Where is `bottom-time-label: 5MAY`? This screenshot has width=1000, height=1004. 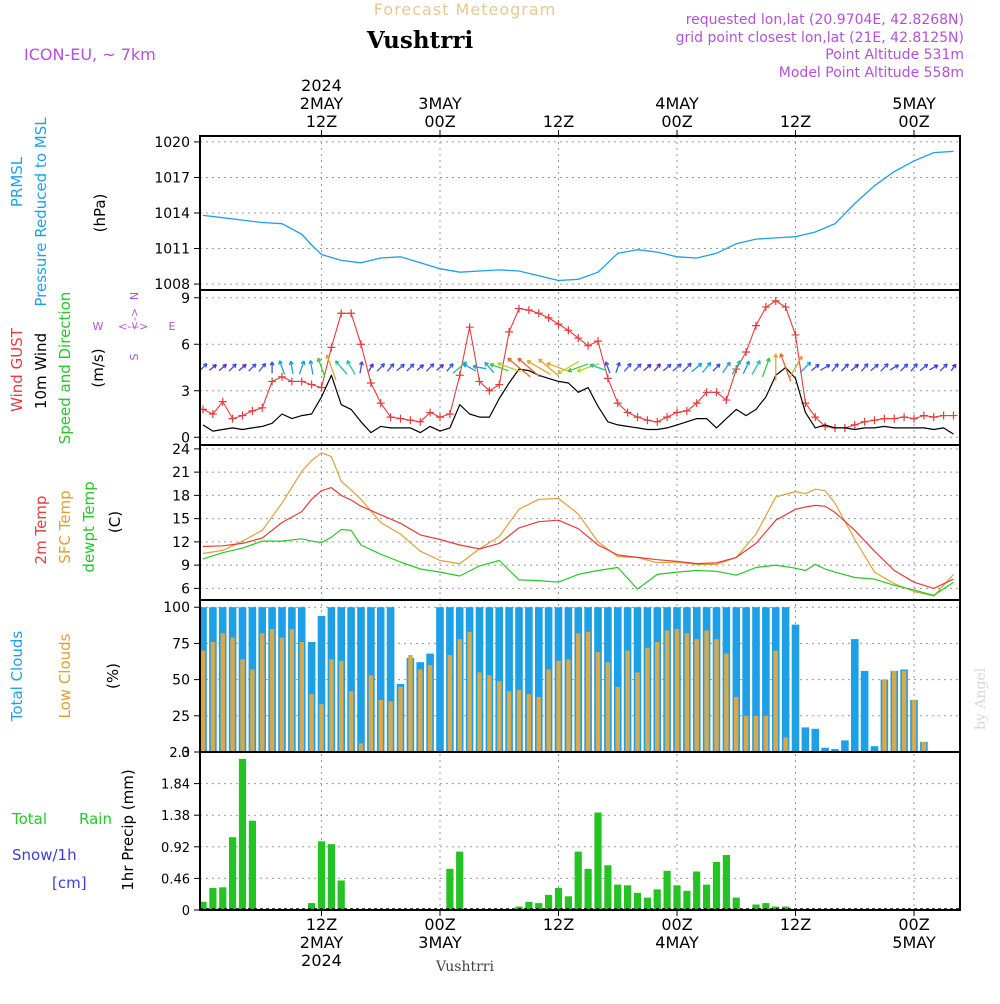 bottom-time-label: 5MAY is located at coordinates (914, 942).